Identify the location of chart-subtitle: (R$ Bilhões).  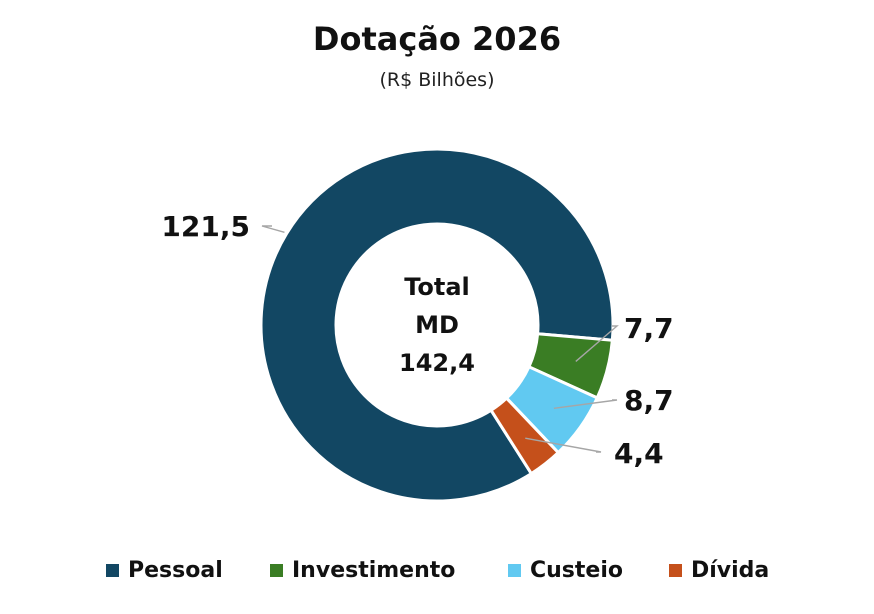
(436, 80).